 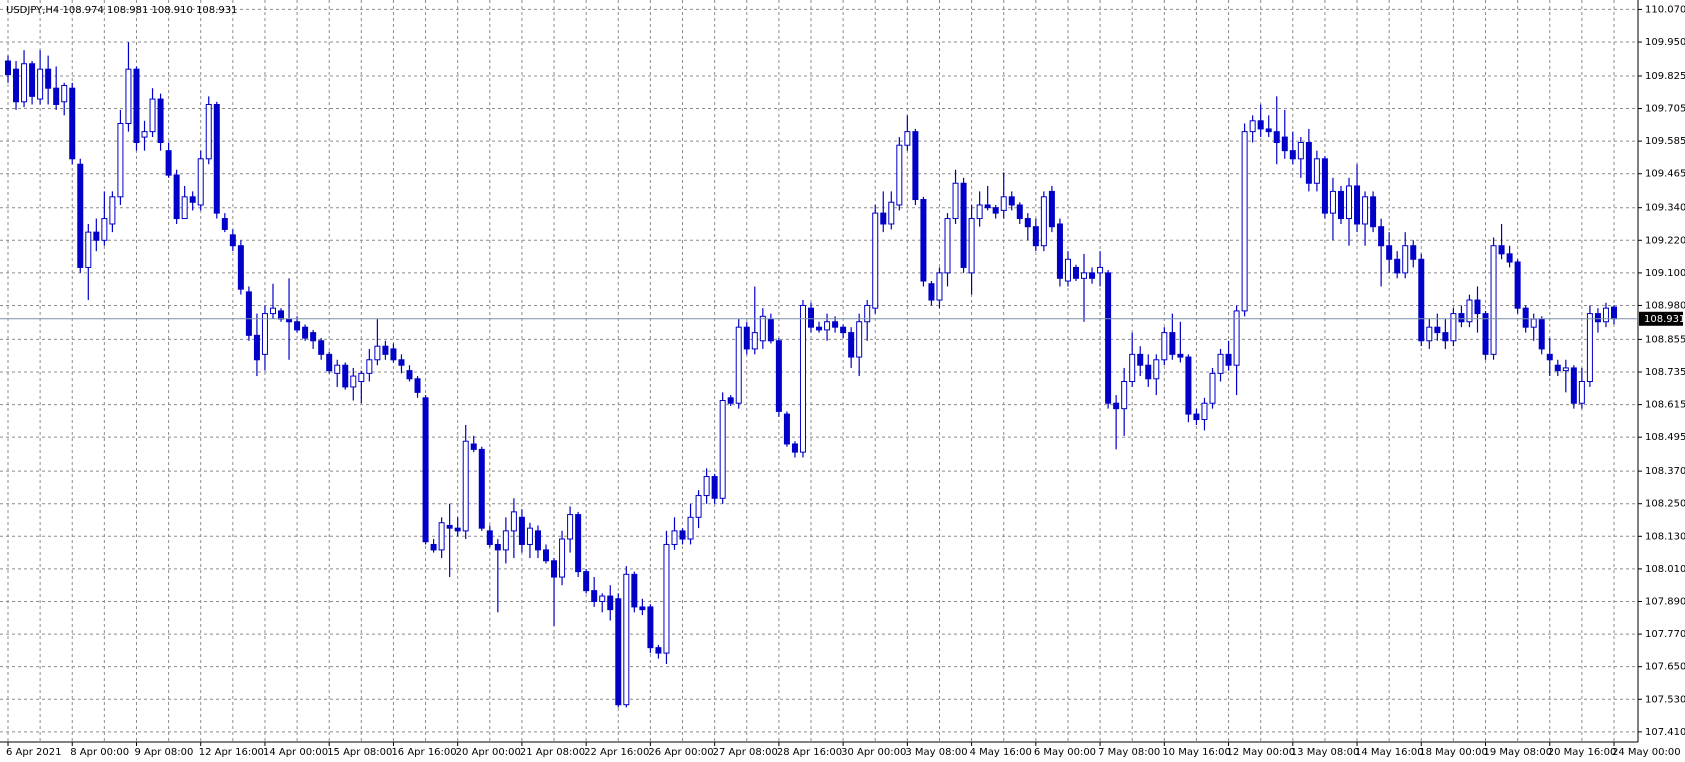 I want to click on x-tick-label: 12 Apr 16:00, so click(x=231, y=752).